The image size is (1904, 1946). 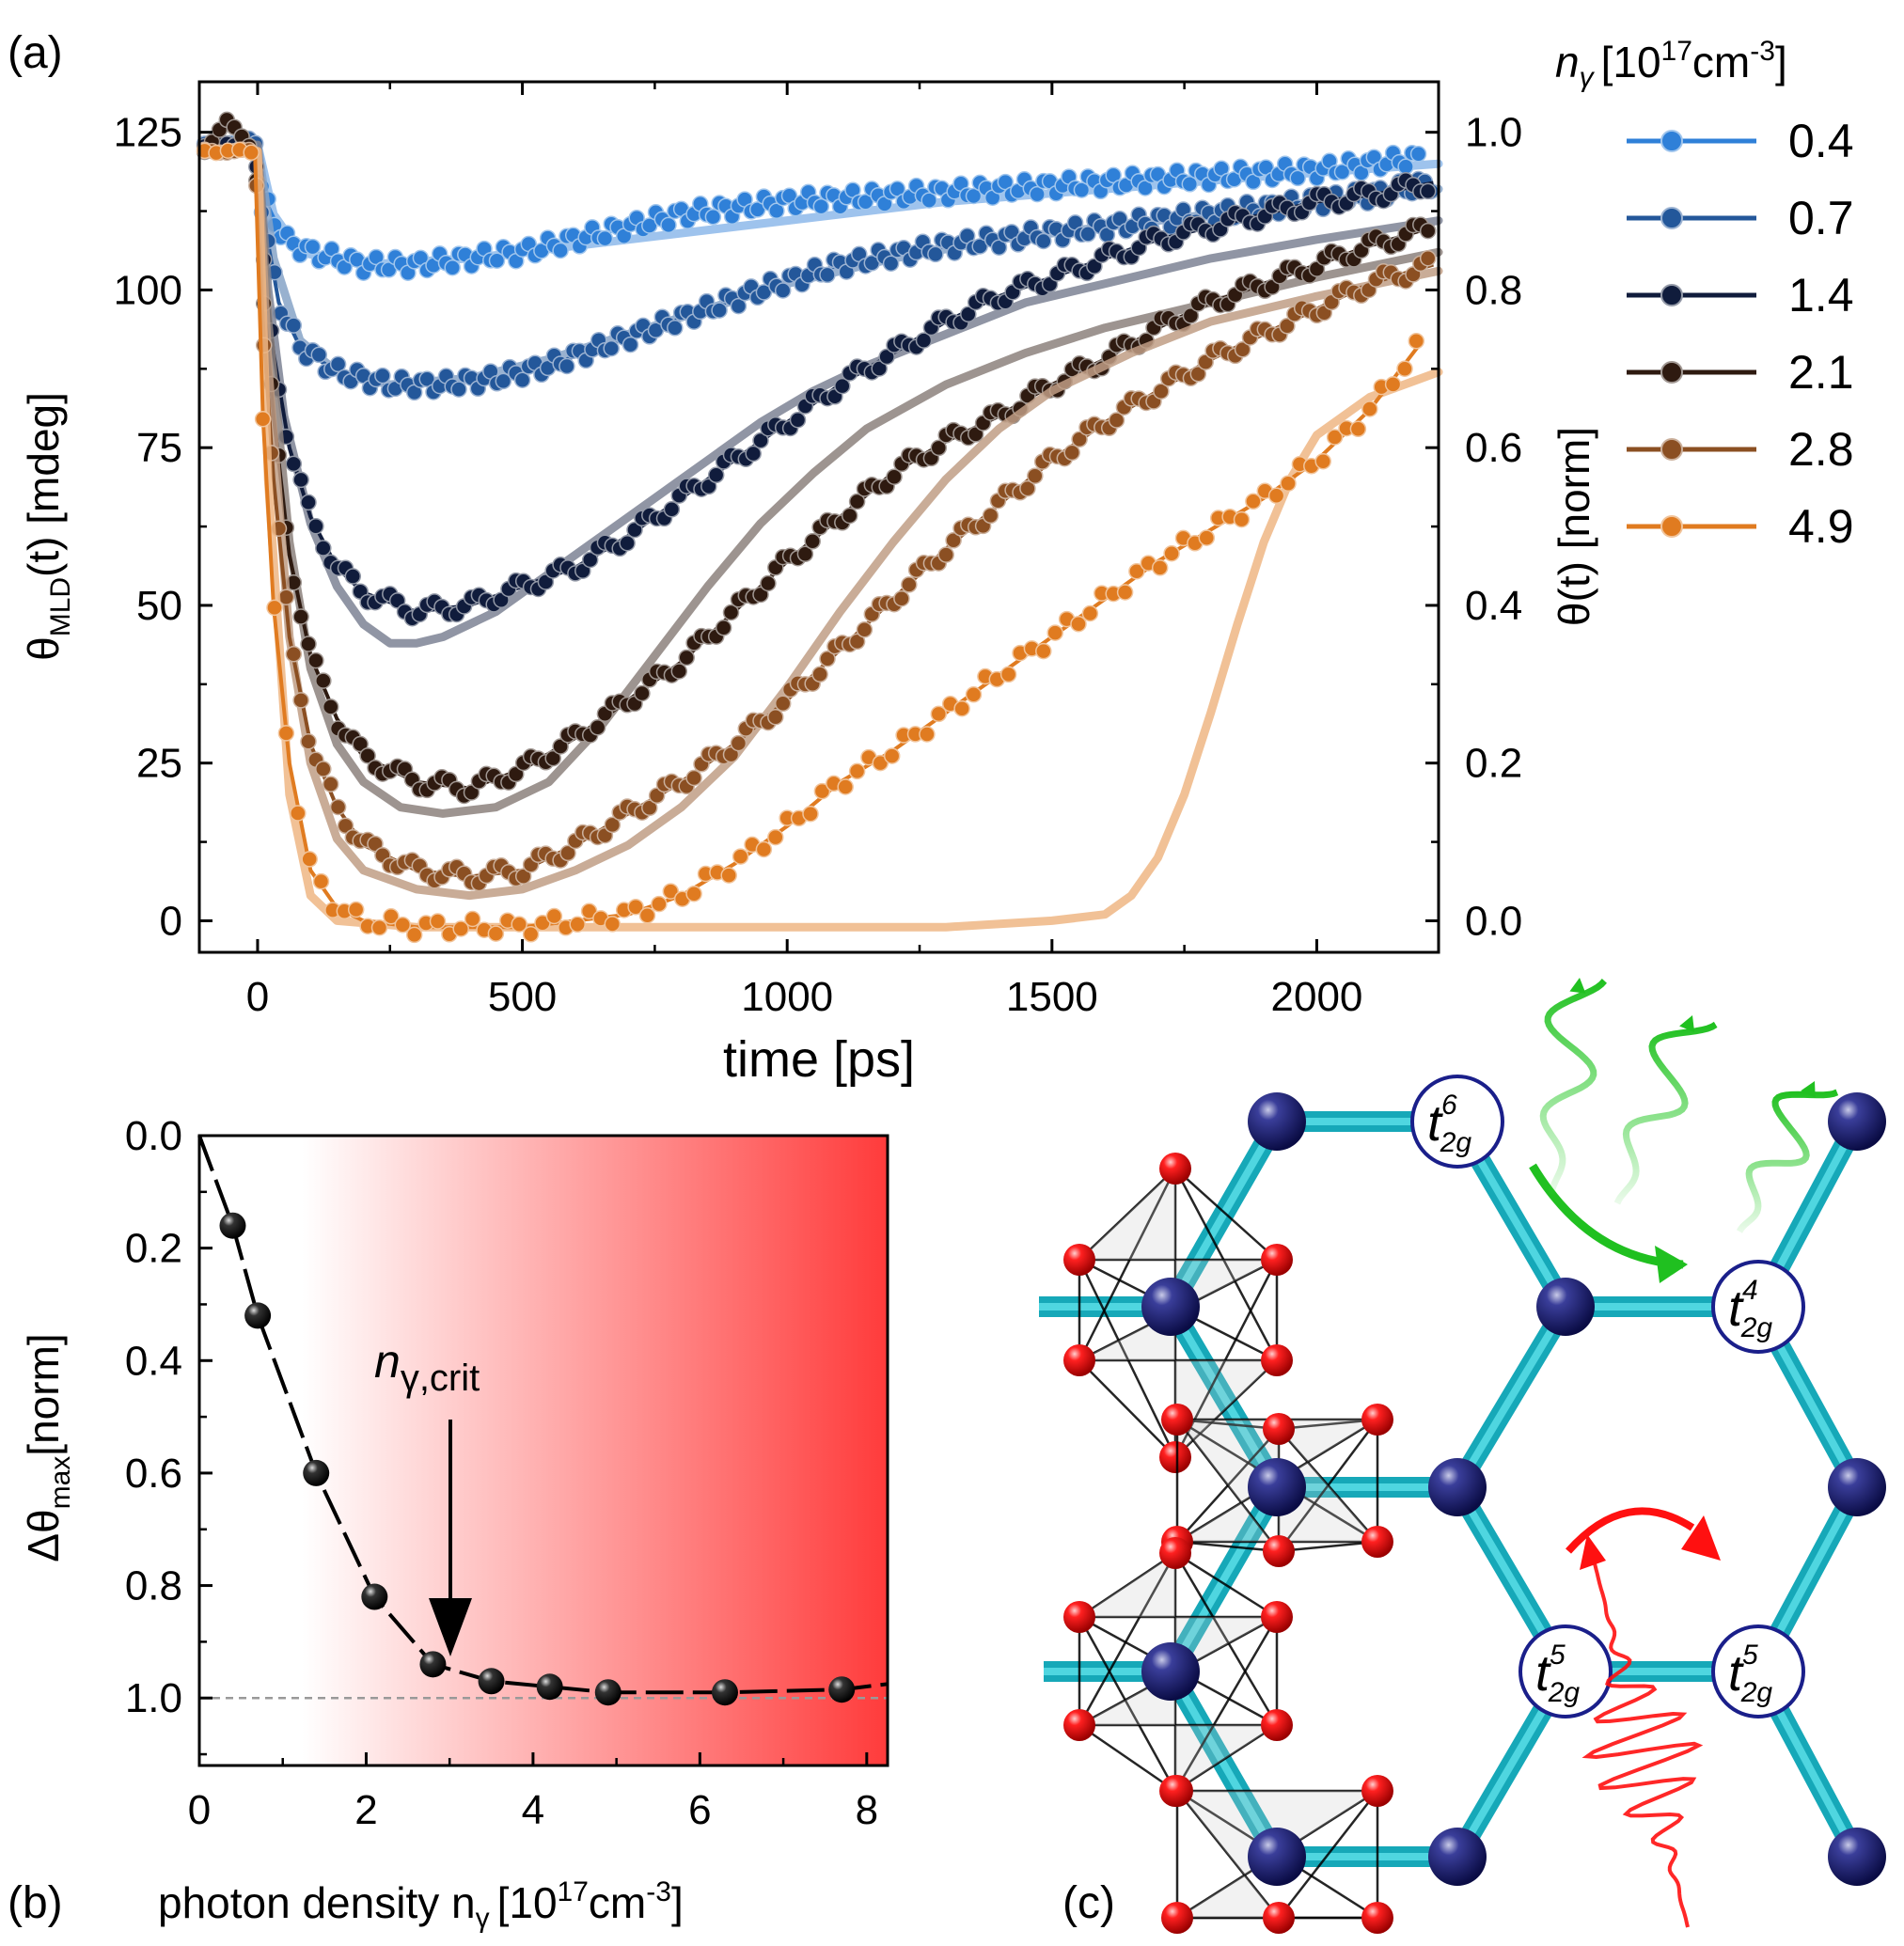 What do you see at coordinates (1671, 526) in the screenshot?
I see `legend-marker-4.9` at bounding box center [1671, 526].